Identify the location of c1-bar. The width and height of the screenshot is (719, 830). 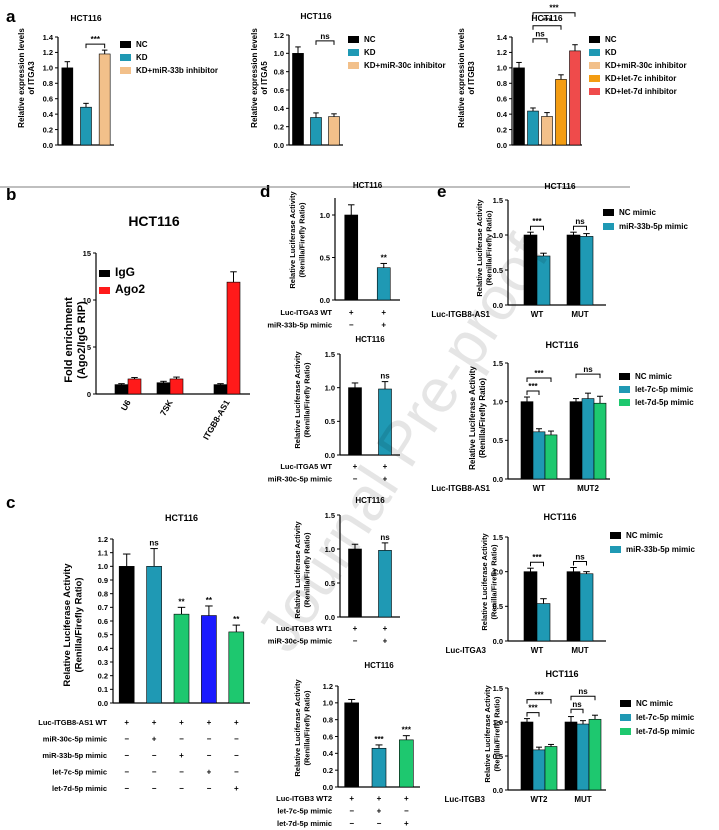
(181, 658).